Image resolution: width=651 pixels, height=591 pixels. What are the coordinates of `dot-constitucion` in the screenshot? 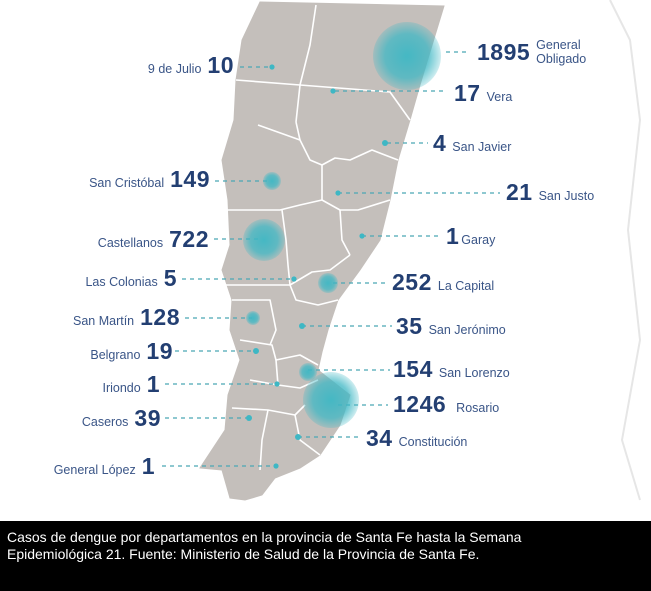 It's located at (298, 437).